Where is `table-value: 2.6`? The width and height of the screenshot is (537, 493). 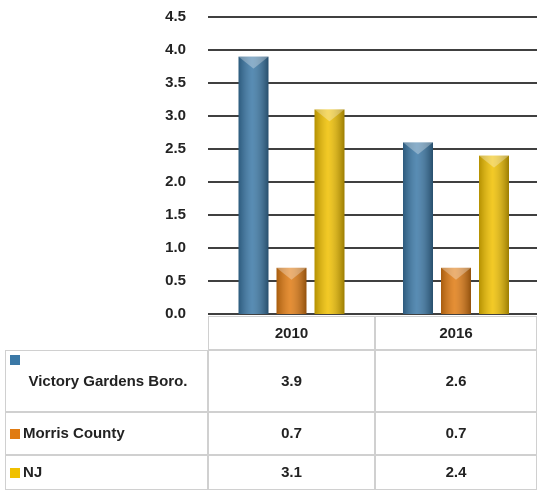
table-value: 2.6 is located at coordinates (456, 381).